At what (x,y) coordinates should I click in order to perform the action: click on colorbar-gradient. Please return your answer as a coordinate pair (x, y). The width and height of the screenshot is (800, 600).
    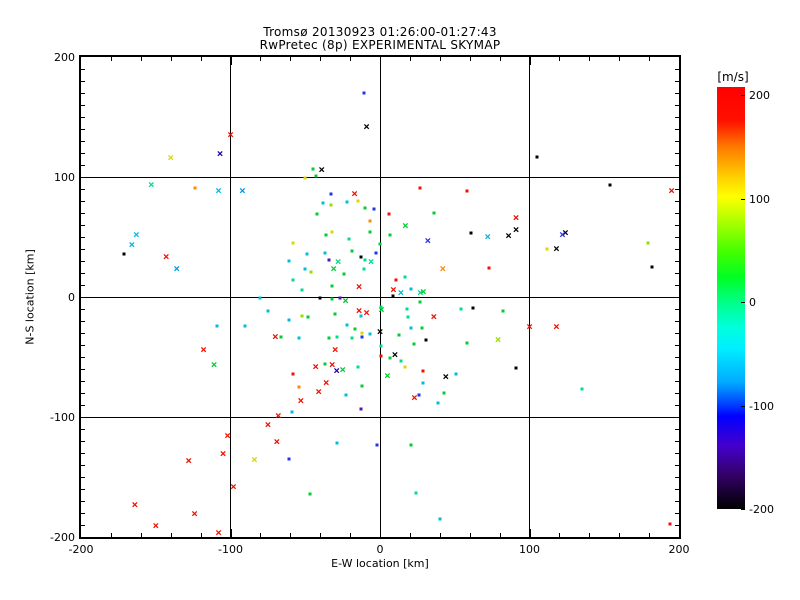
    Looking at the image, I should click on (731, 298).